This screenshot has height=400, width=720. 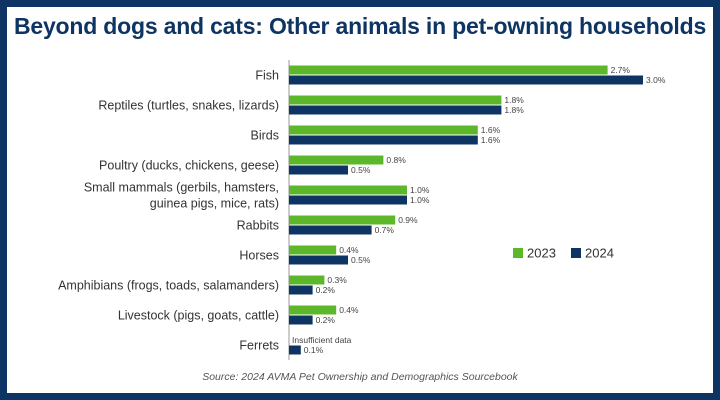 What do you see at coordinates (576, 253) in the screenshot?
I see `legend-swatch-2024` at bounding box center [576, 253].